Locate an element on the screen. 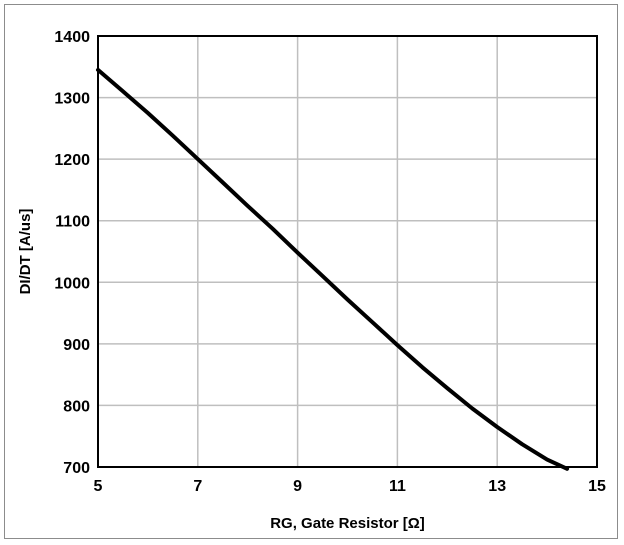 This screenshot has width=624, height=545. y-tick-label: 1300 is located at coordinates (72, 99).